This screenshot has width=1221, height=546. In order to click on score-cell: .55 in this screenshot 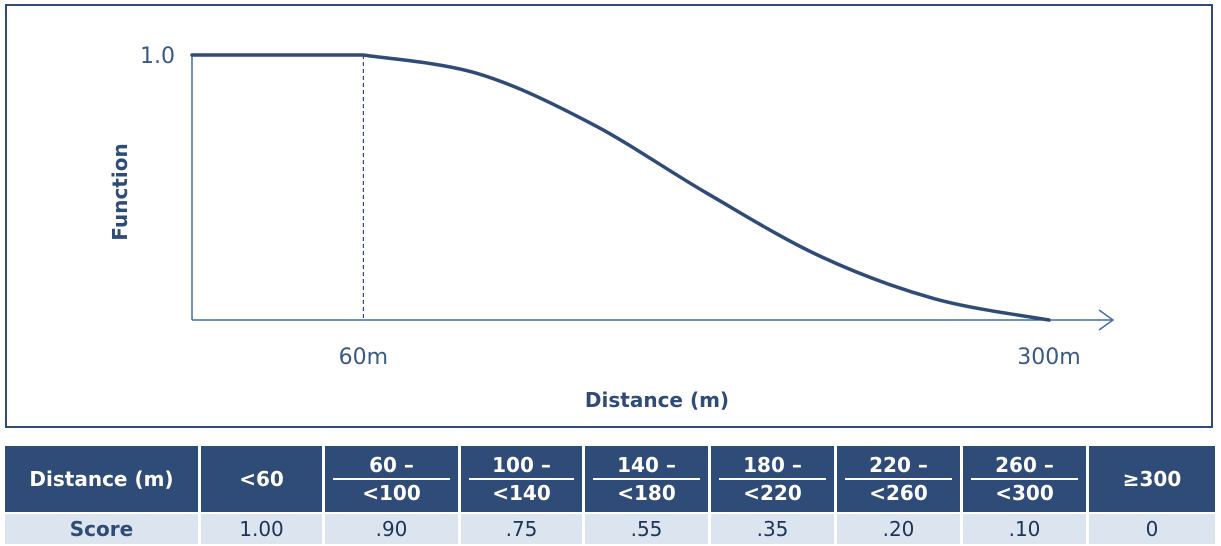, I will do `click(648, 528)`.